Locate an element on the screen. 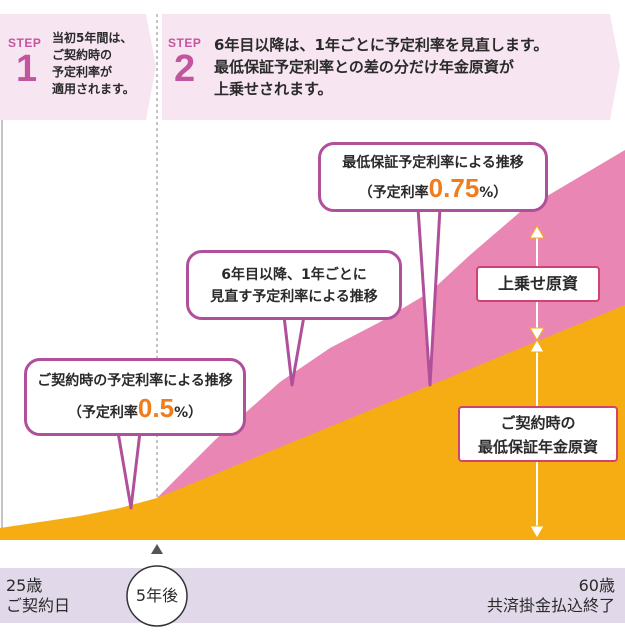  start-point: 25歳 ご契約日 is located at coordinates (38, 596).